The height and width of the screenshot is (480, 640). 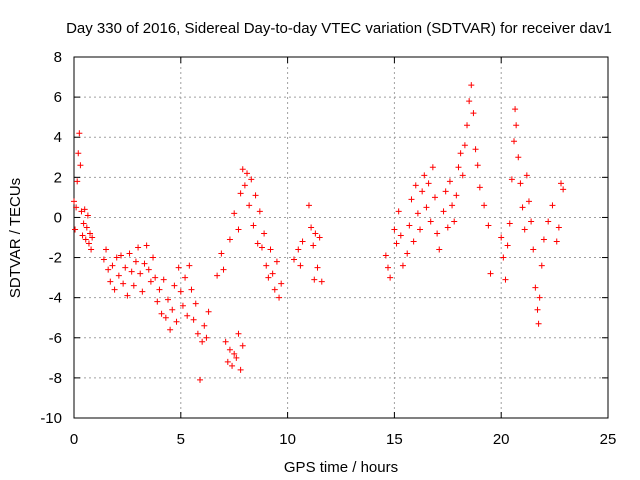 I want to click on x-tick-label: 15, so click(x=394, y=439).